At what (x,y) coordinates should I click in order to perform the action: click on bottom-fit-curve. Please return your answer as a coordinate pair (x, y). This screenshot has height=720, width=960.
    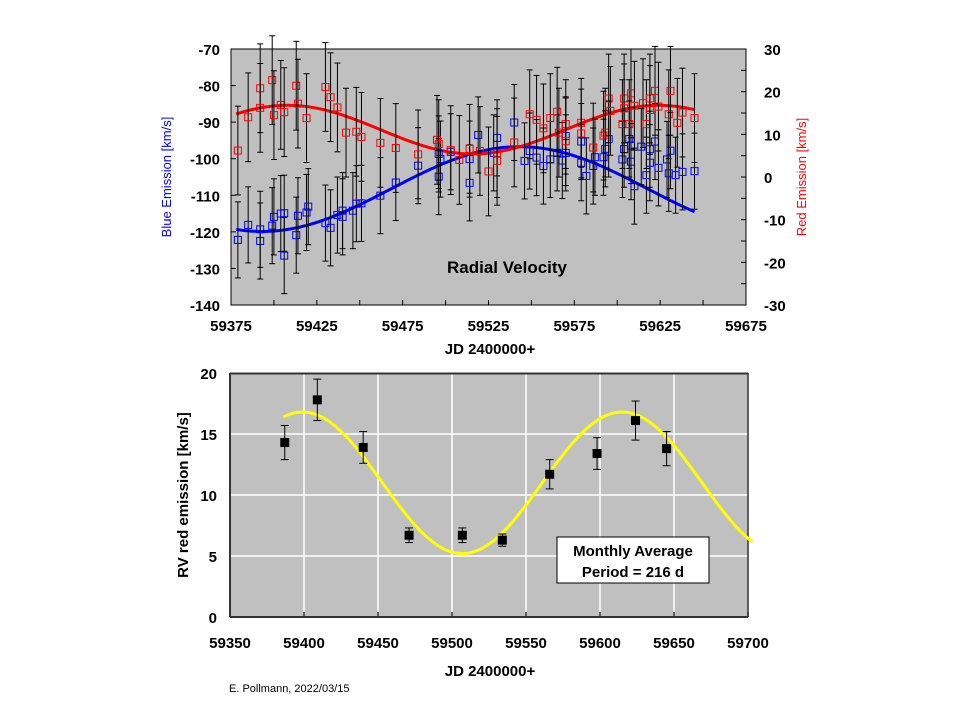
    Looking at the image, I should click on (518, 483).